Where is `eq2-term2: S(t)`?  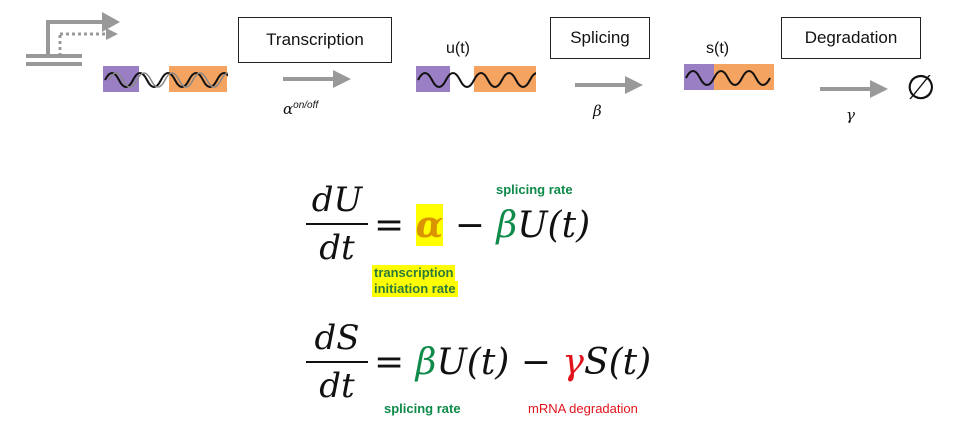 eq2-term2: S(t) is located at coordinates (617, 362).